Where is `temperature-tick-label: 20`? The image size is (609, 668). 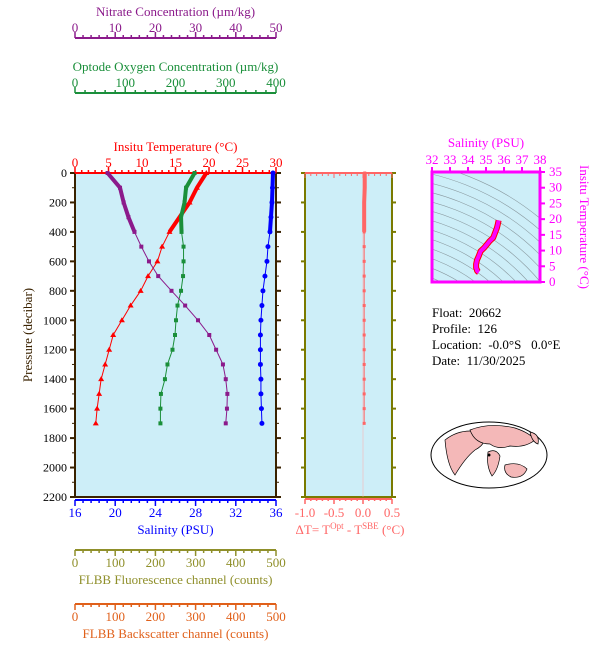
temperature-tick-label: 20 is located at coordinates (209, 162).